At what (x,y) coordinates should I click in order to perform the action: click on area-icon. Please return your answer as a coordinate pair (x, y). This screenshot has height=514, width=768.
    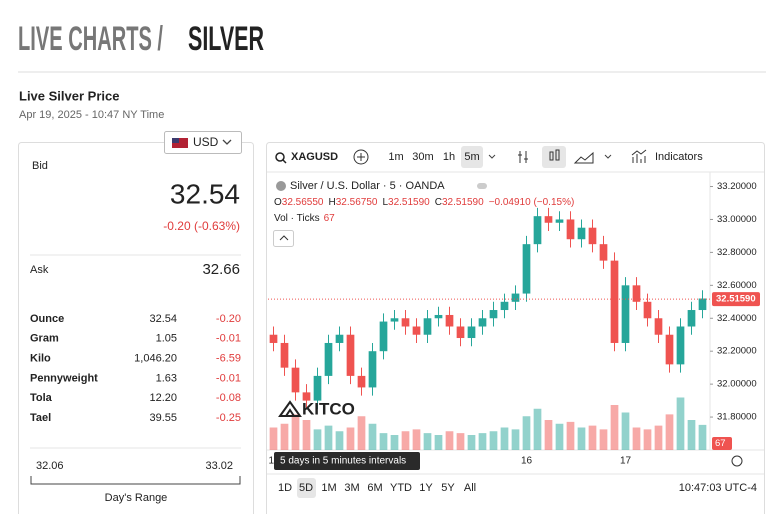
    Looking at the image, I should click on (583, 157).